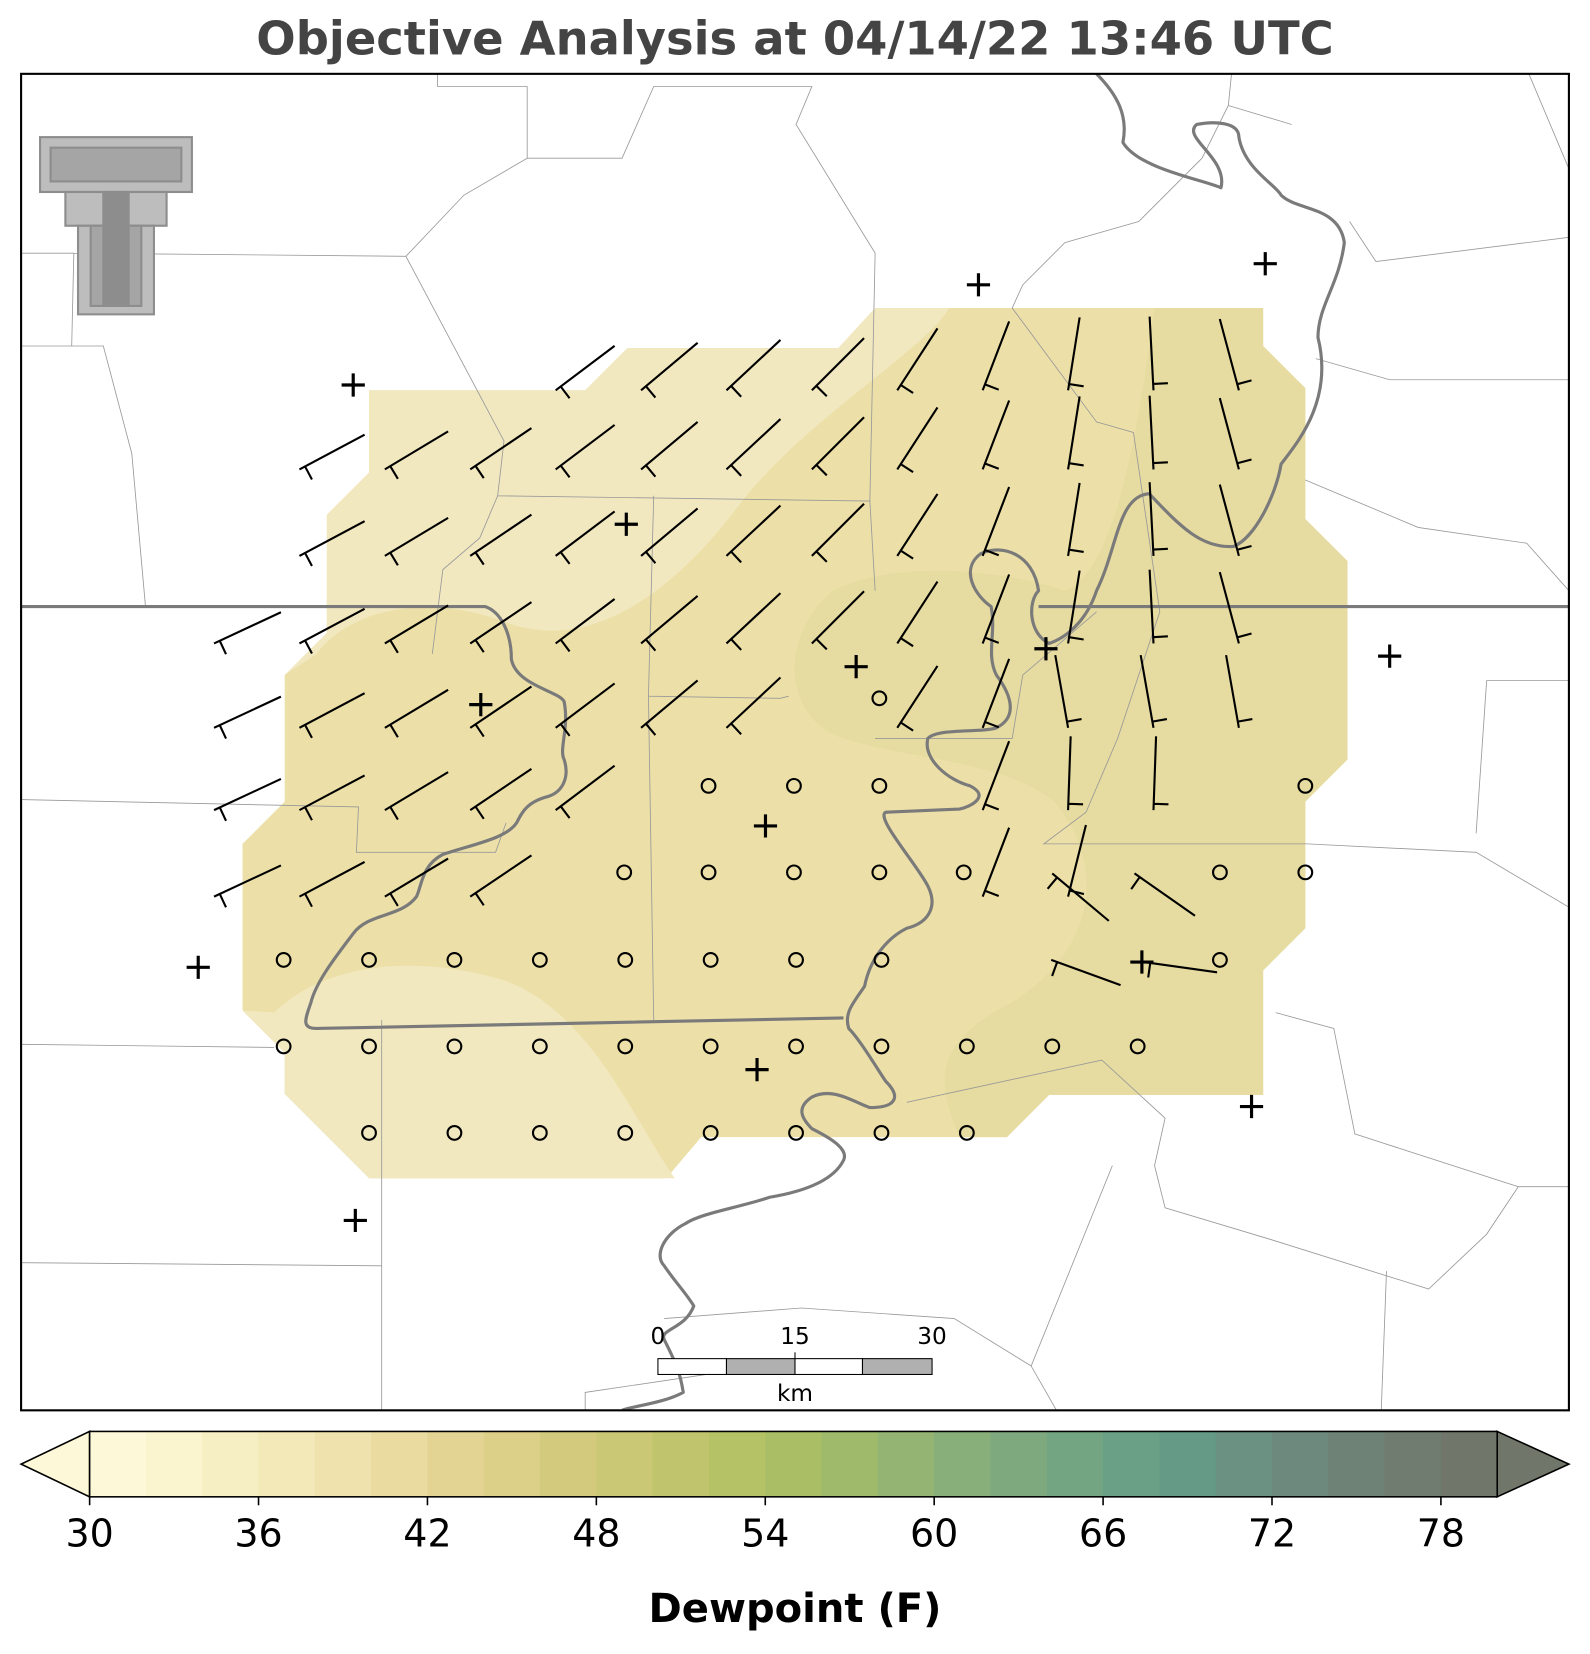  I want to click on colorbar-tick-label: 72, so click(1272, 1533).